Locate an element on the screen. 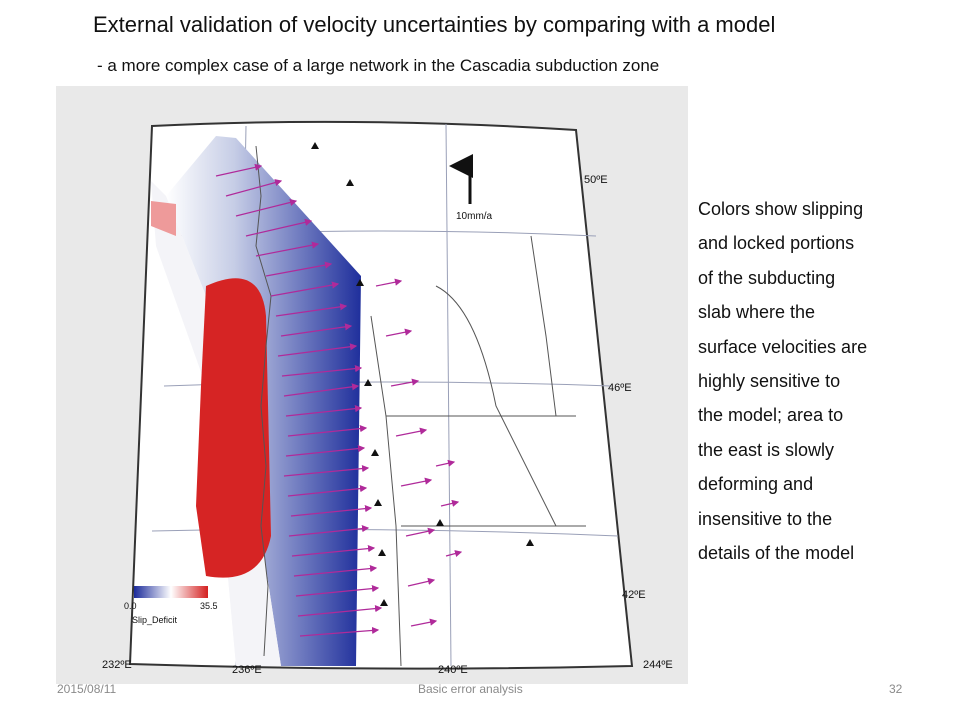 The width and height of the screenshot is (960, 720). footer-title: Basic error analysis is located at coordinates (470, 689).